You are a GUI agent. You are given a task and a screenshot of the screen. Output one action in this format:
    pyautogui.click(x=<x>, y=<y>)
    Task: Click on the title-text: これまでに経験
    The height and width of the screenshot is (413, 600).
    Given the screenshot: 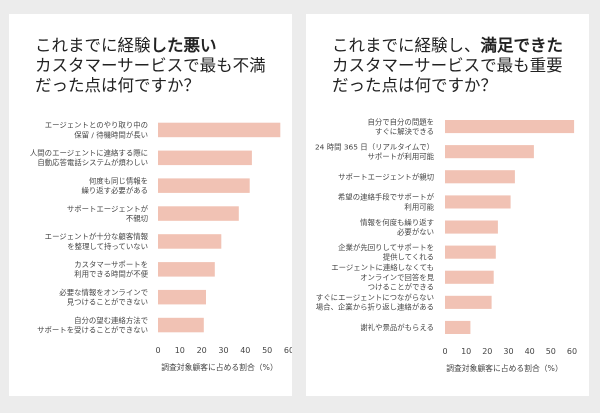 What is the action you would take?
    pyautogui.click(x=93, y=45)
    